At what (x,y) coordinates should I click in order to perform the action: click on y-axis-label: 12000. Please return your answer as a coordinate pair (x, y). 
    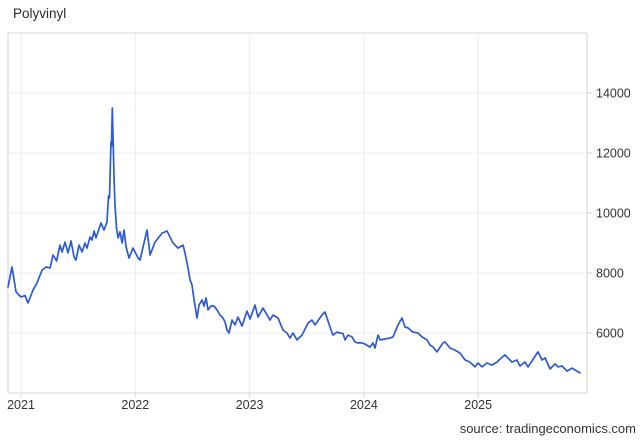
    Looking at the image, I should click on (613, 154).